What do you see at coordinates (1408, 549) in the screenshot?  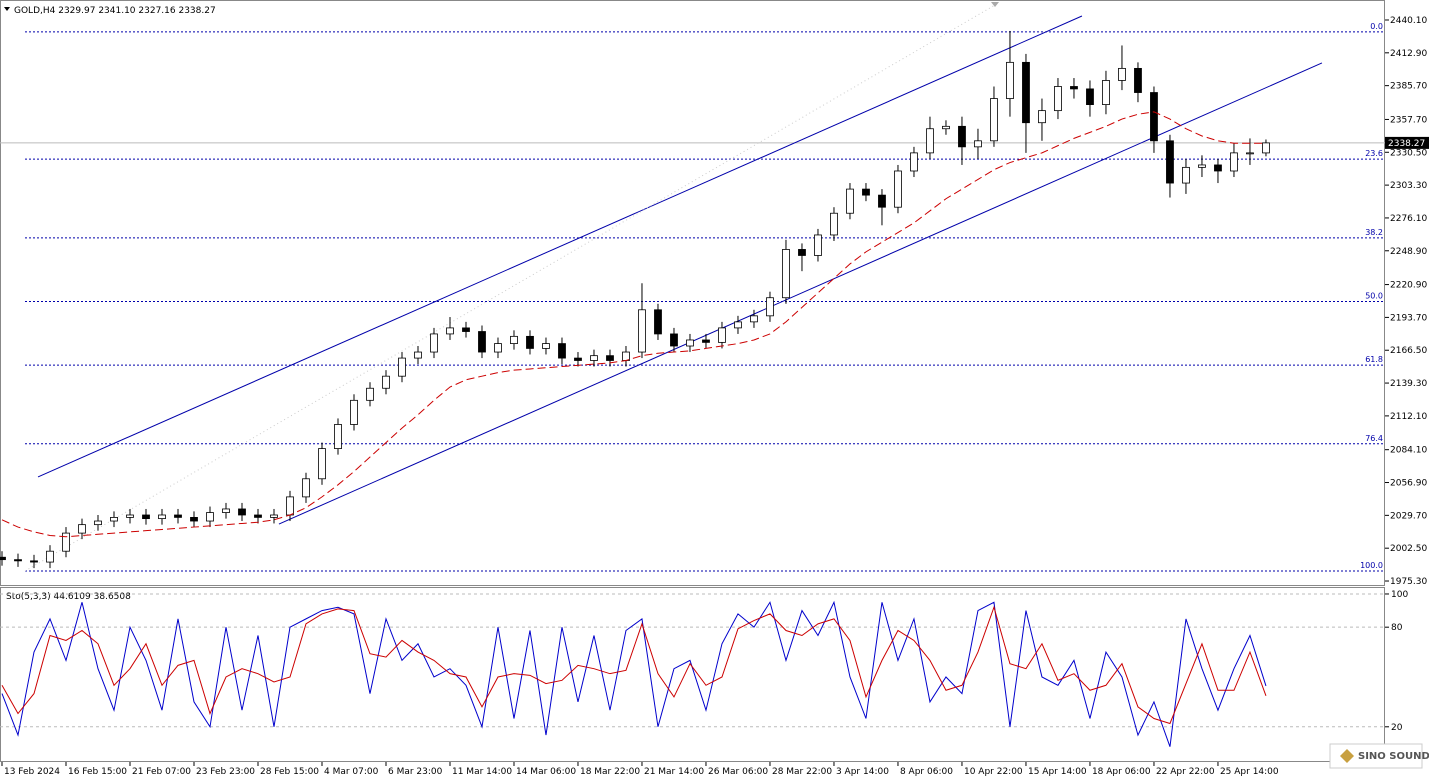 I see `y-tick-label: 2002.50` at bounding box center [1408, 549].